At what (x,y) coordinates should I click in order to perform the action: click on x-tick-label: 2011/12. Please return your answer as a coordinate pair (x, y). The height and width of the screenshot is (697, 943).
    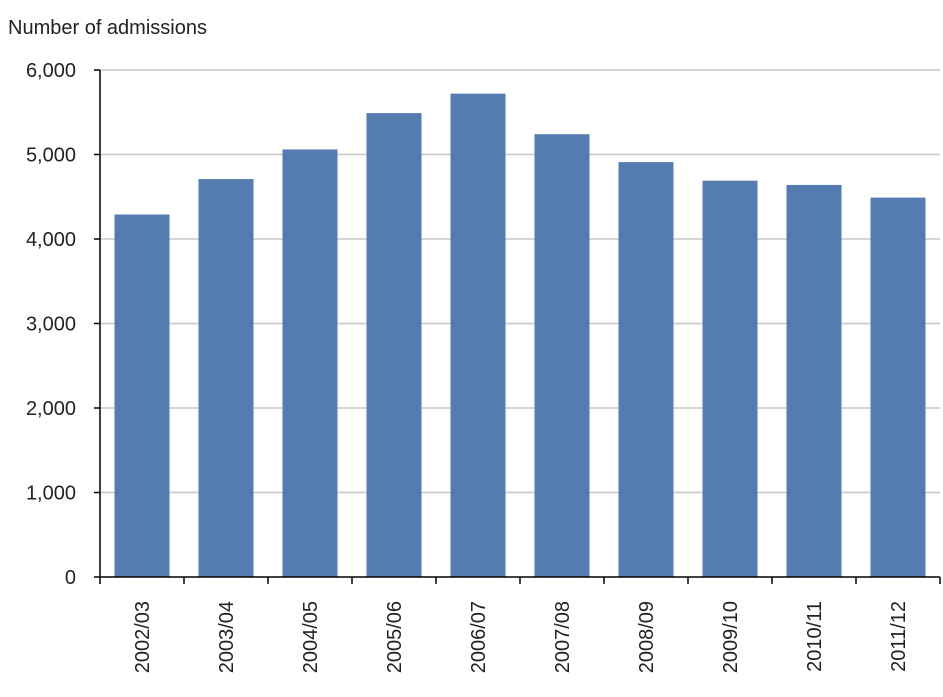
    Looking at the image, I should click on (899, 636).